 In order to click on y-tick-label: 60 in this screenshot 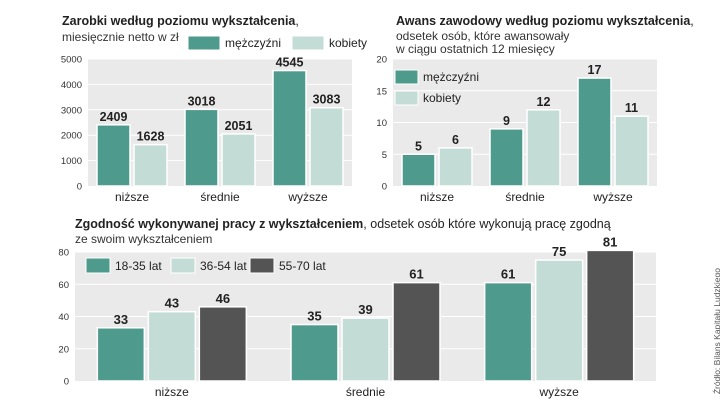, I will do `click(63, 285)`.